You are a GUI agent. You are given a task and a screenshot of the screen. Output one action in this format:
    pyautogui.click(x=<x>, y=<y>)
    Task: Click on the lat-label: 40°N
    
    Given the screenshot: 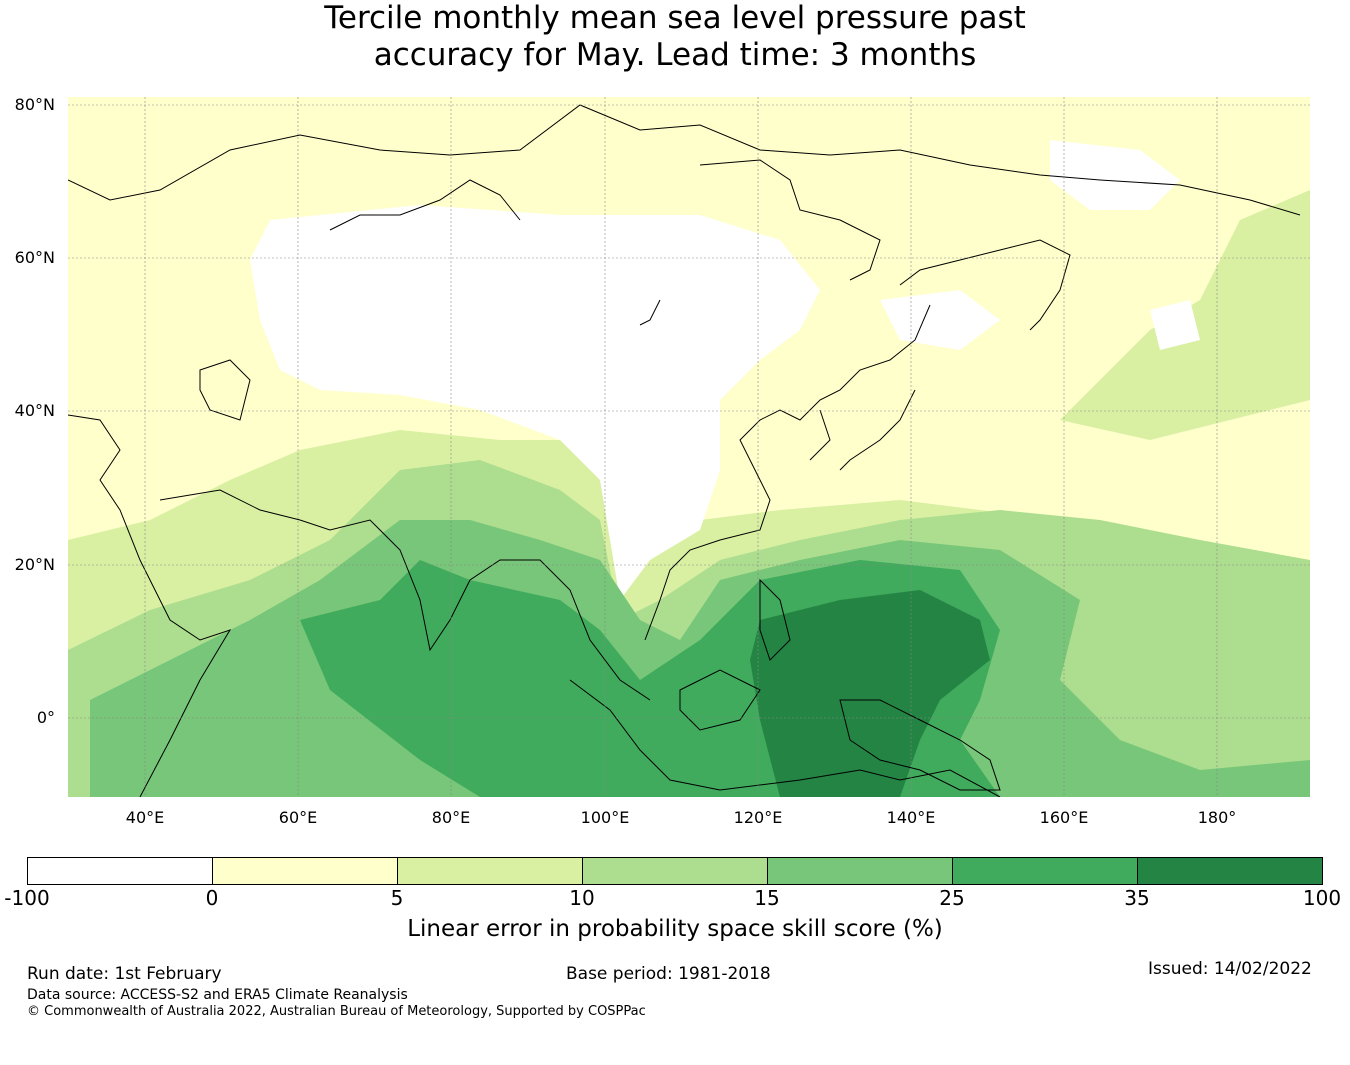 What is the action you would take?
    pyautogui.click(x=35, y=410)
    